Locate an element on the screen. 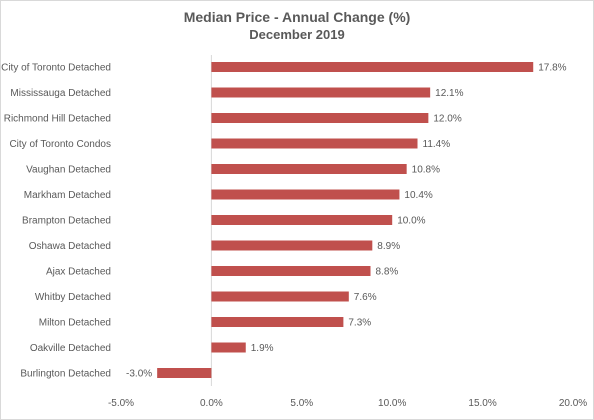  chart-subtitle: December 2019 is located at coordinates (297, 34).